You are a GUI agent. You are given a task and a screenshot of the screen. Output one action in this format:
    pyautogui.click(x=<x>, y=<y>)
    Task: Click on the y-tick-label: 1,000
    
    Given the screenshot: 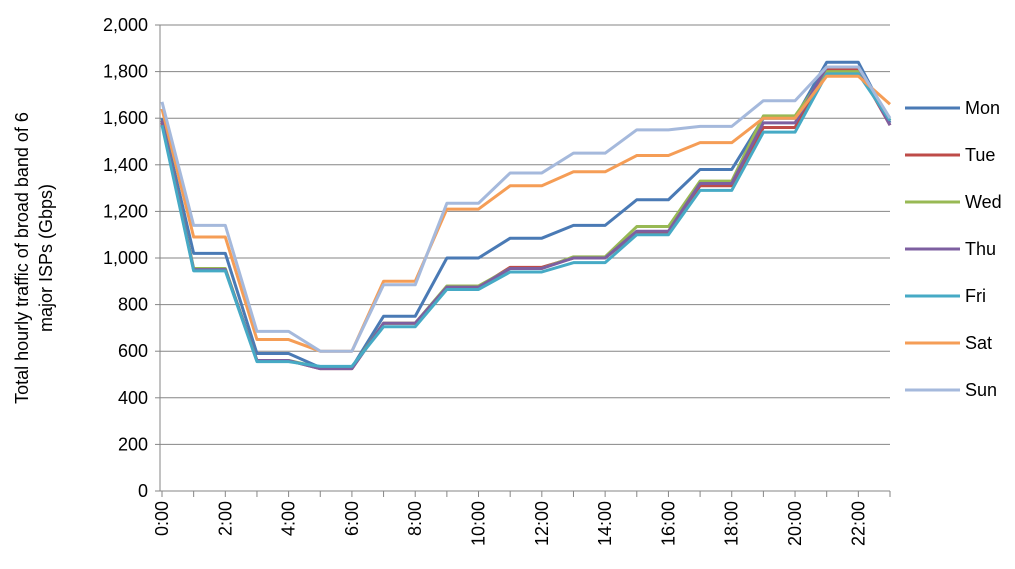 What is the action you would take?
    pyautogui.click(x=125, y=258)
    